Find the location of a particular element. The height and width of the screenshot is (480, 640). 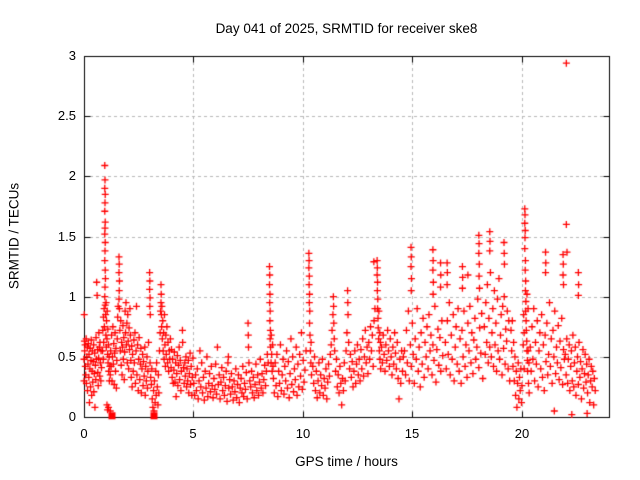

x-tick-label-5: 5 is located at coordinates (193, 433).